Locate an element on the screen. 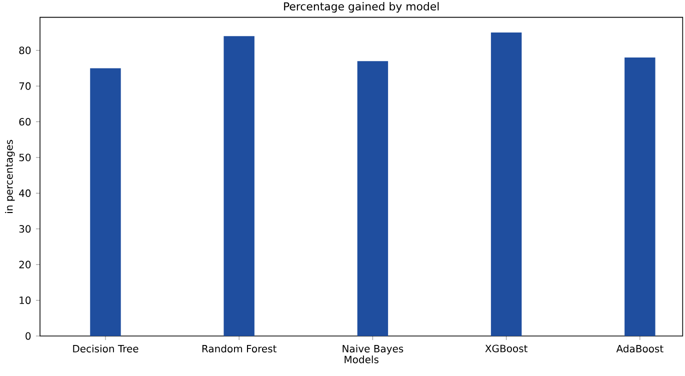  y-tick-label: 60 is located at coordinates (25, 122).